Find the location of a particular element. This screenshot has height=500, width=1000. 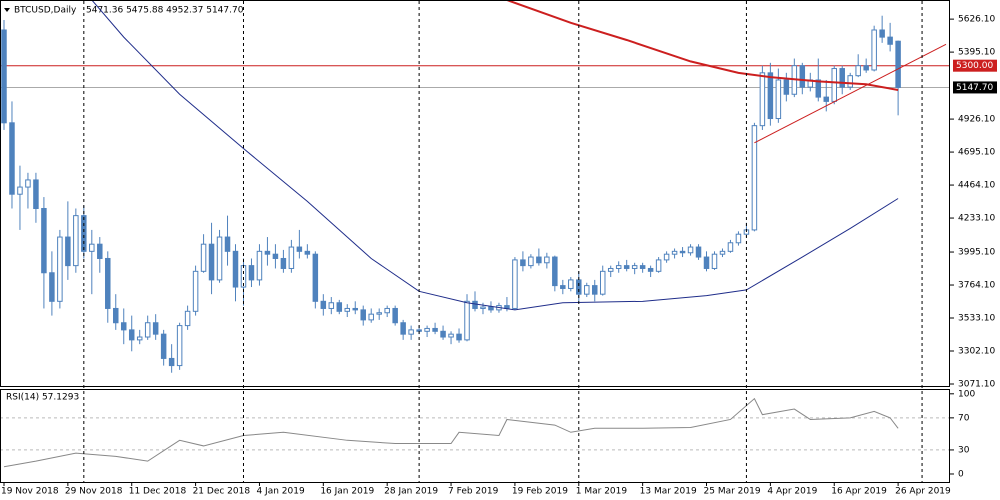

trendline is located at coordinates (850, 93).